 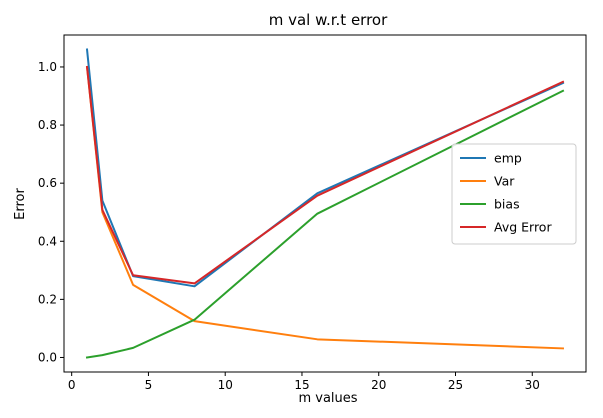 What do you see at coordinates (47, 183) in the screenshot?
I see `y-tick-label: 0.6` at bounding box center [47, 183].